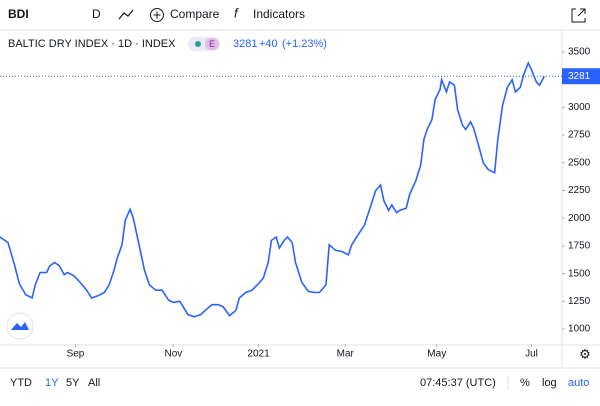  I want to click on badge-bg, so click(212, 44).